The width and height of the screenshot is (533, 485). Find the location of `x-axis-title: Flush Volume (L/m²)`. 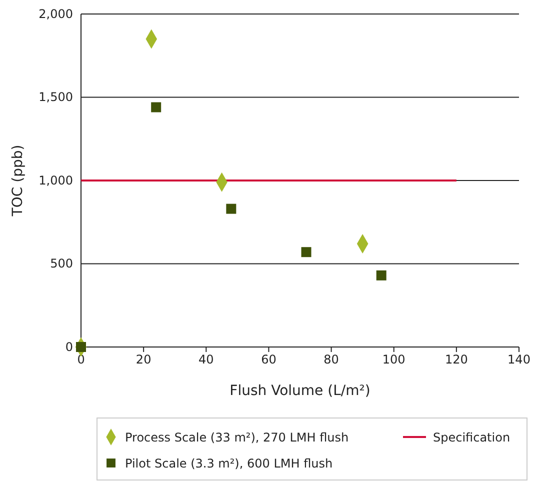

x-axis-title: Flush Volume (L/m²) is located at coordinates (300, 391).